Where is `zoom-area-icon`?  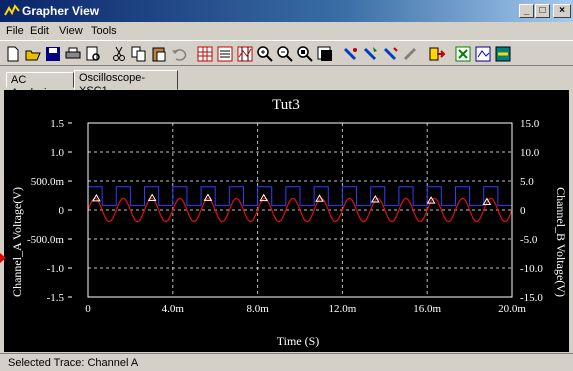
zoom-area-icon is located at coordinates (411, 54).